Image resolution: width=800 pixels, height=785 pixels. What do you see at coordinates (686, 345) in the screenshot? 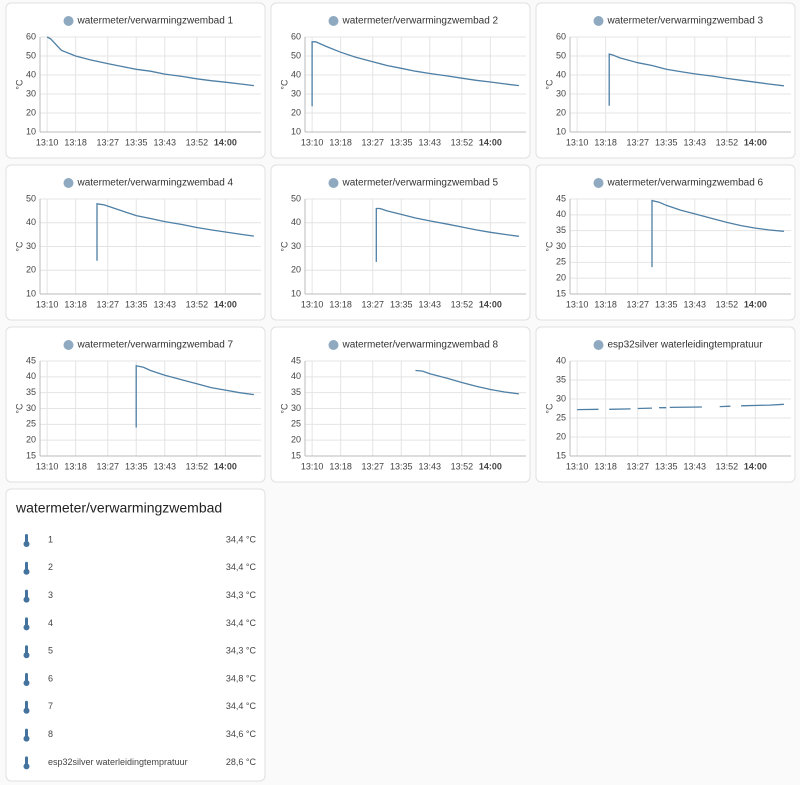
I see `chart-title: esp32silver waterleidingtempratuur` at bounding box center [686, 345].